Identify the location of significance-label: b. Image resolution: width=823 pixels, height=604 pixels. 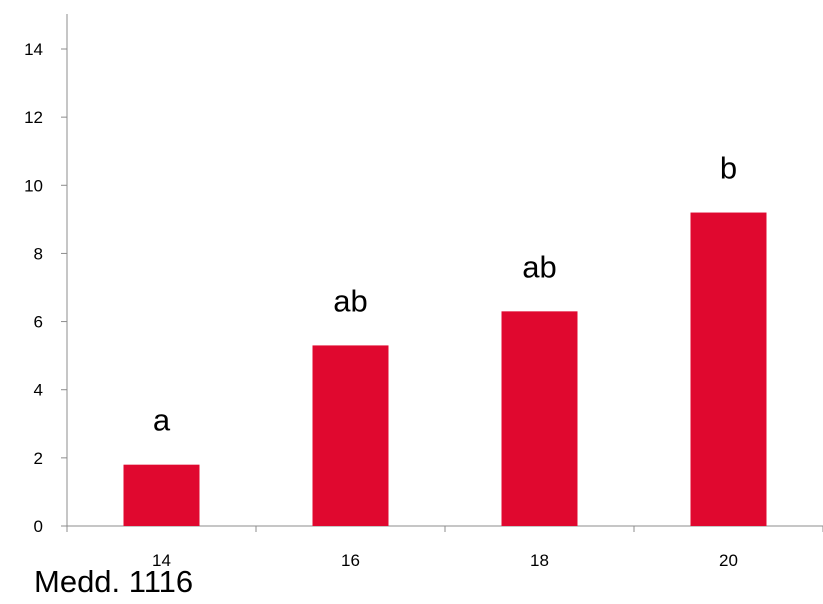
(728, 168).